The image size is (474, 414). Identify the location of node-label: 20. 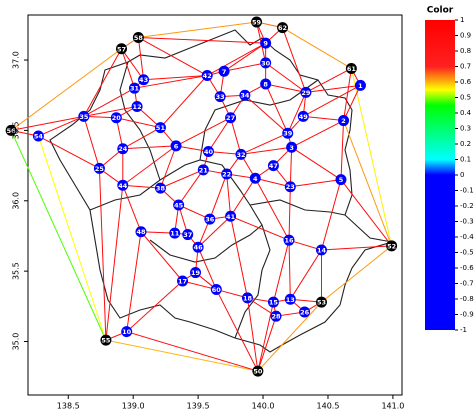
(117, 118).